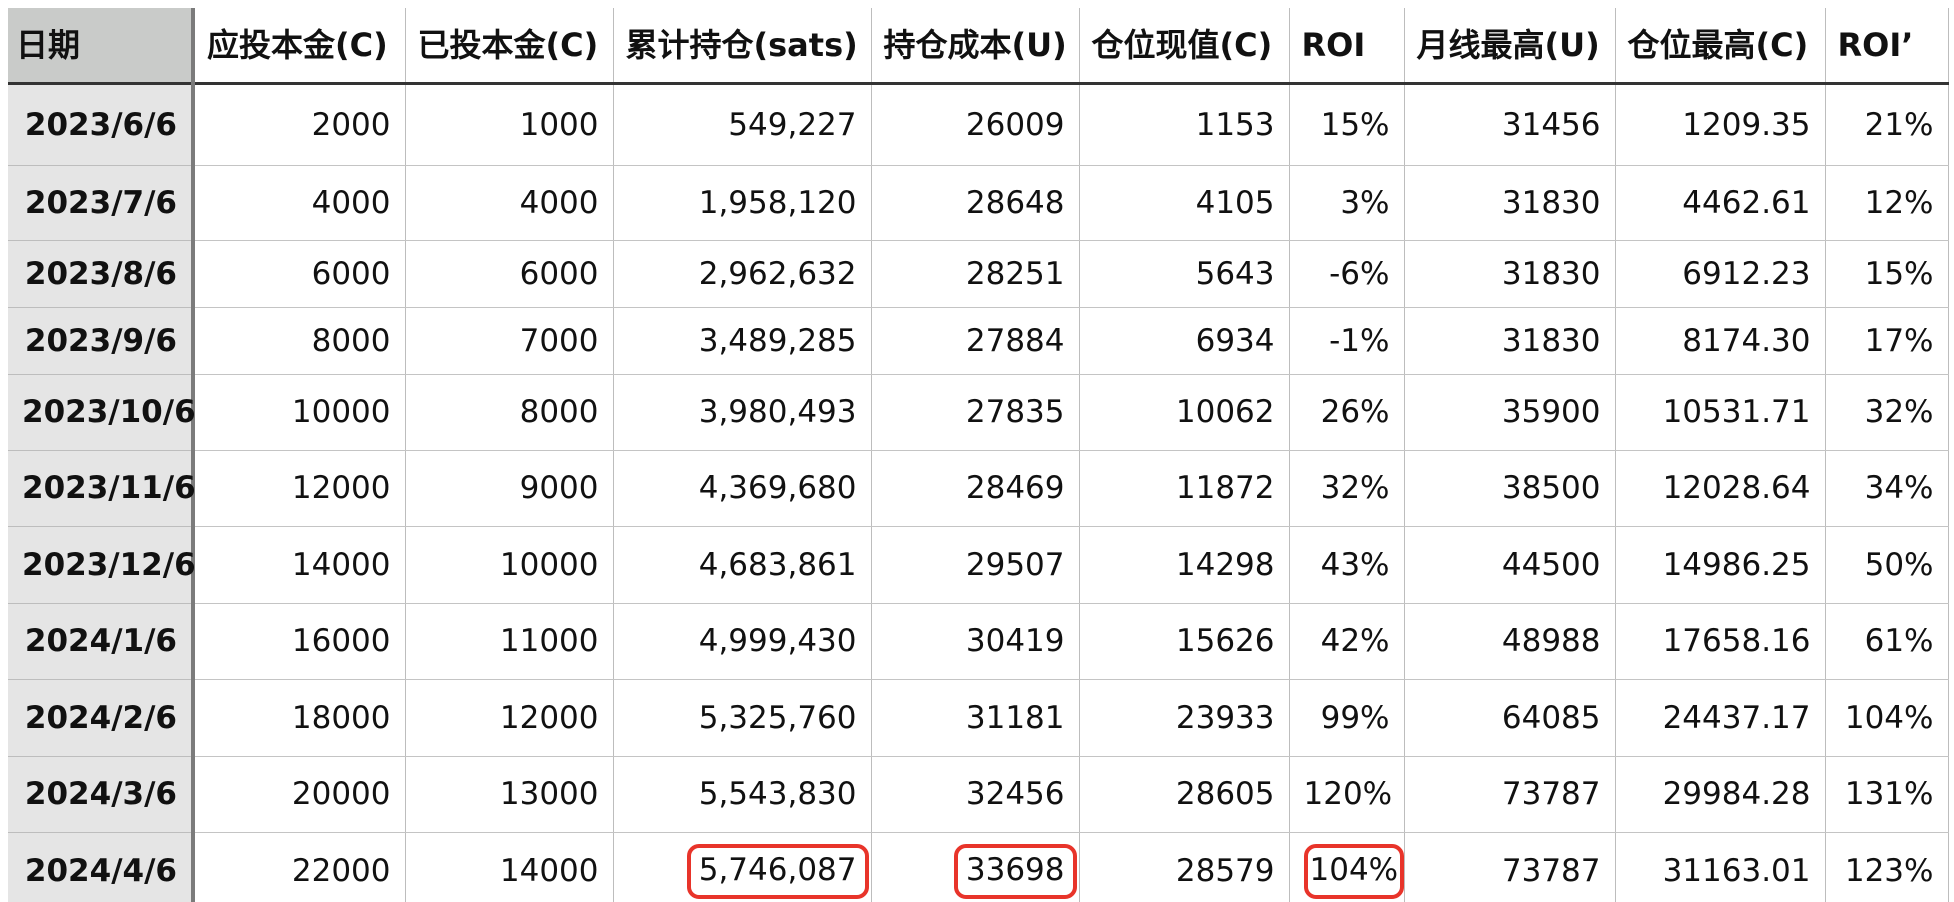  Describe the element at coordinates (742, 46) in the screenshot. I see `header-accumulated-holdings: 累计持仓(sats)` at that location.